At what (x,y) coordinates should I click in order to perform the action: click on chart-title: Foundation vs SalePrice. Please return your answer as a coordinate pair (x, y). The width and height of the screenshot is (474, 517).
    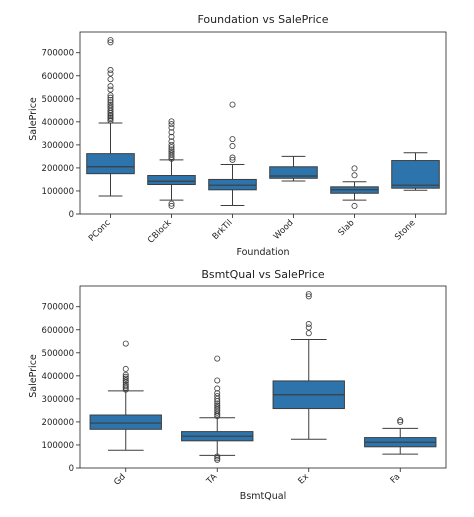
    Looking at the image, I should click on (262, 19).